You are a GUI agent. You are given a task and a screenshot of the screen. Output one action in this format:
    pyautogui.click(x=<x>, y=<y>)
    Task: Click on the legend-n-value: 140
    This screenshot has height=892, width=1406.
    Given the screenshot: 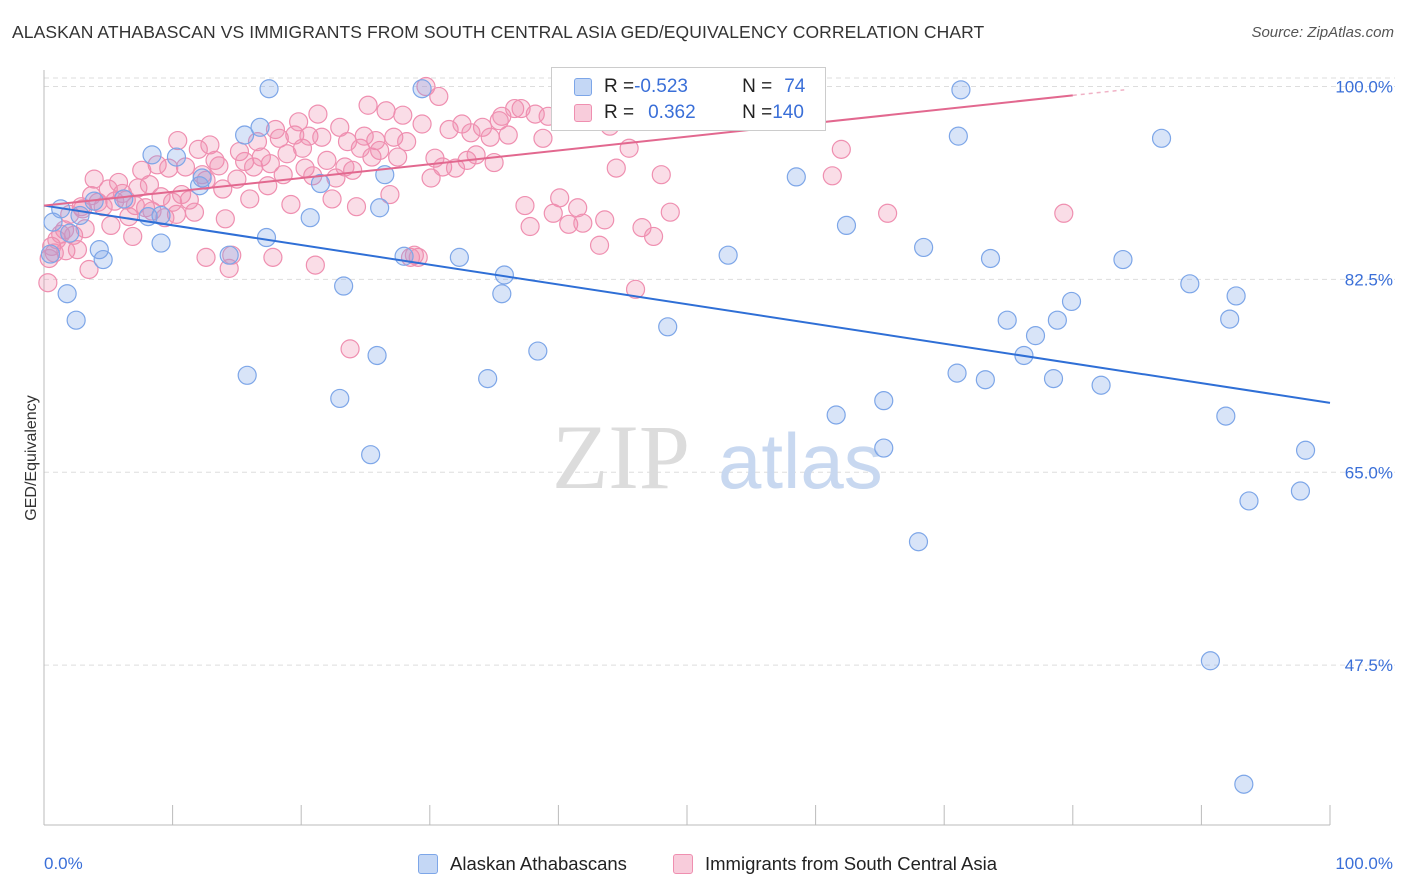 What is the action you would take?
    pyautogui.click(x=788, y=112)
    